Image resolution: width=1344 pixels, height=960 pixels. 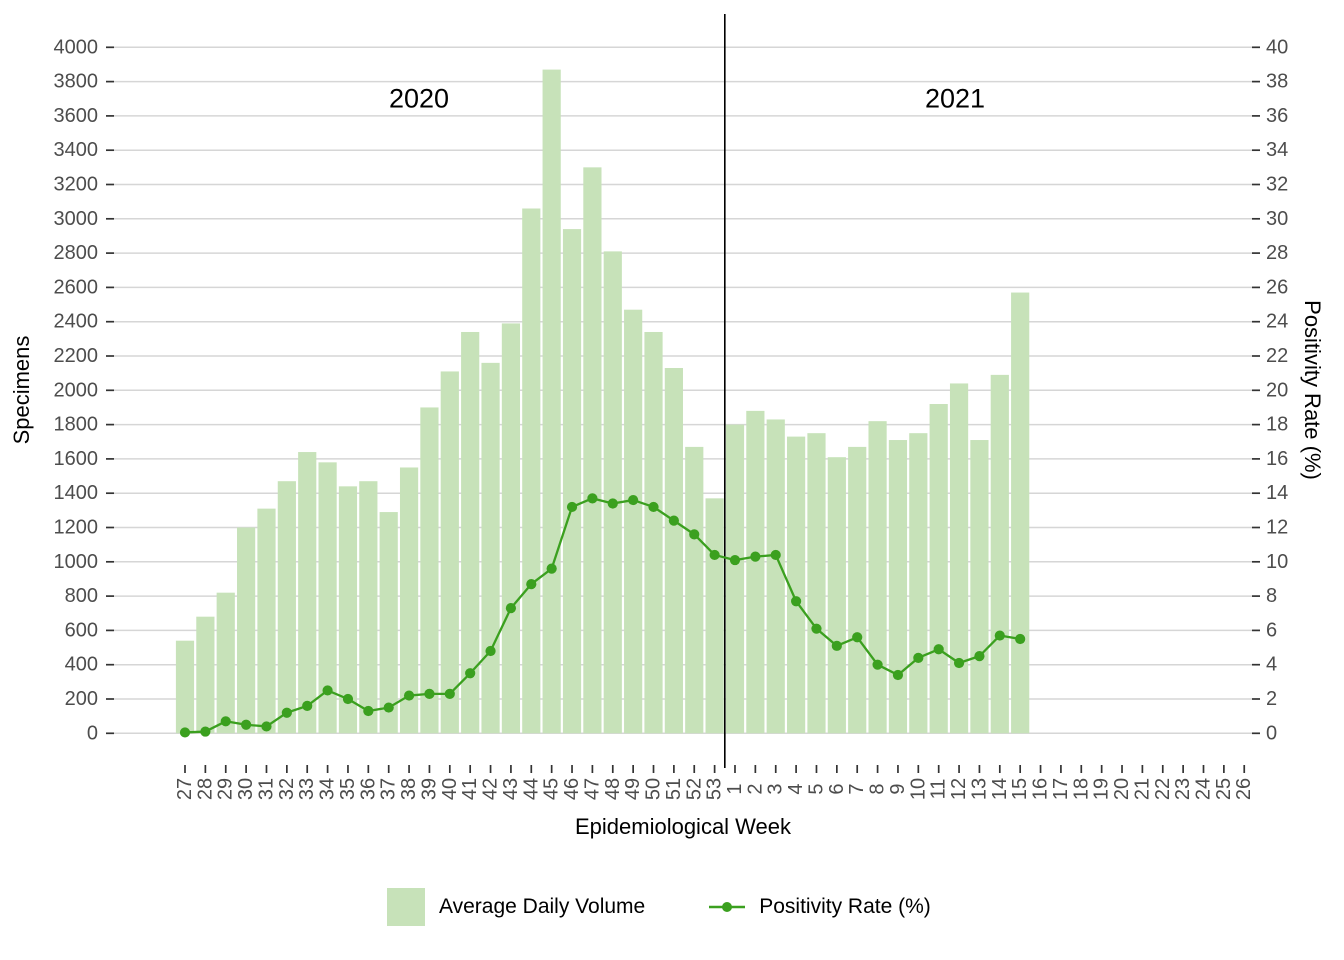 I want to click on x-tick-label: 50, so click(x=654, y=789).